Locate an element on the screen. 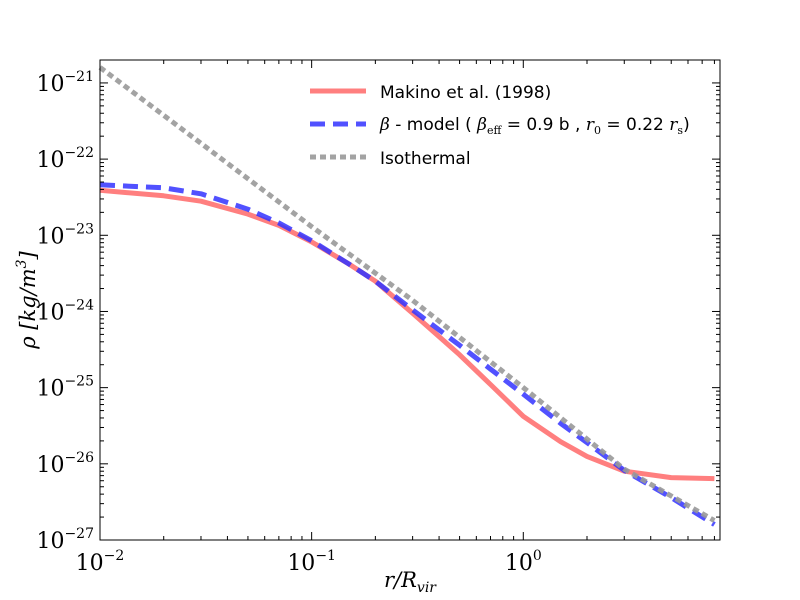 The width and height of the screenshot is (800, 600). legend-label-isothermal: Isothermal is located at coordinates (425, 159).